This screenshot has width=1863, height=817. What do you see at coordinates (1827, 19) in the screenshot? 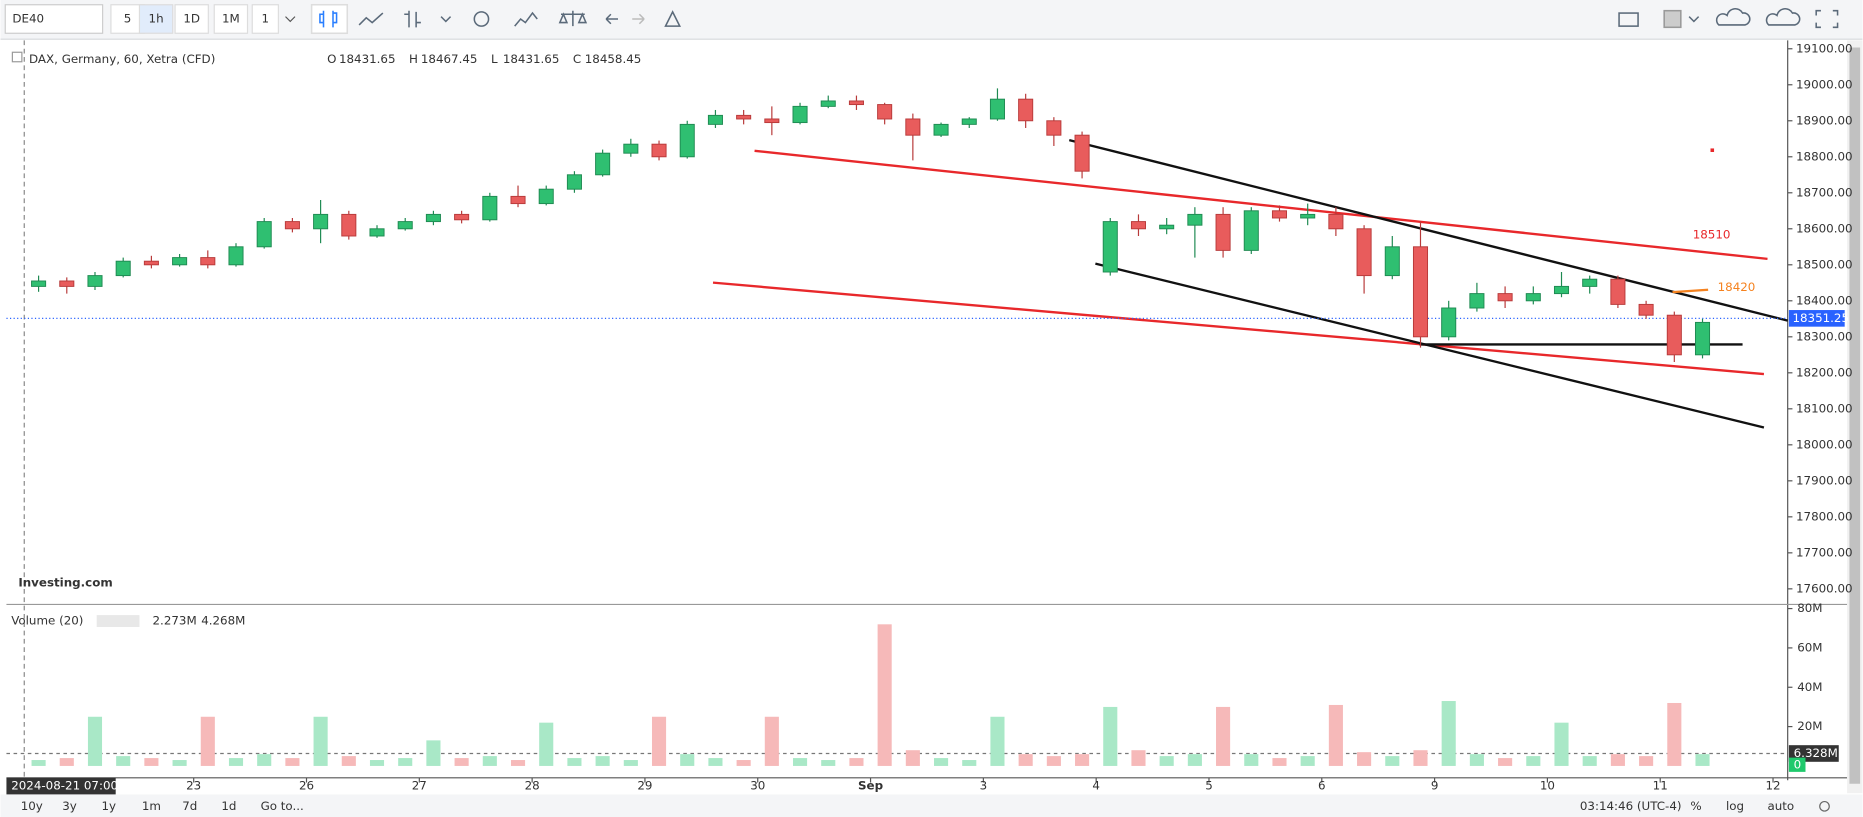
I see `fullscreen-icon` at bounding box center [1827, 19].